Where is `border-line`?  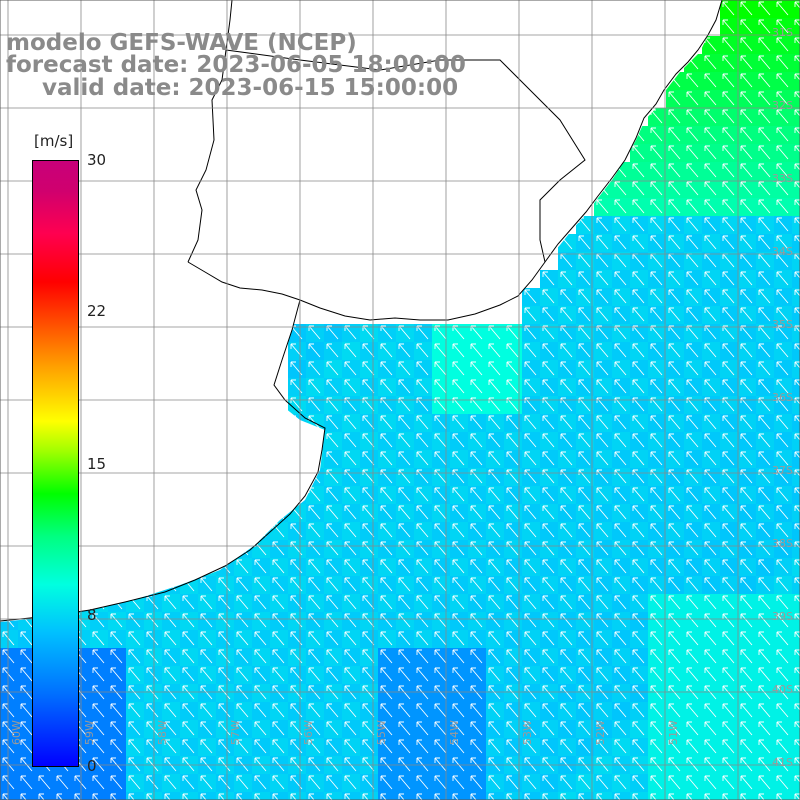 border-line is located at coordinates (405, 156).